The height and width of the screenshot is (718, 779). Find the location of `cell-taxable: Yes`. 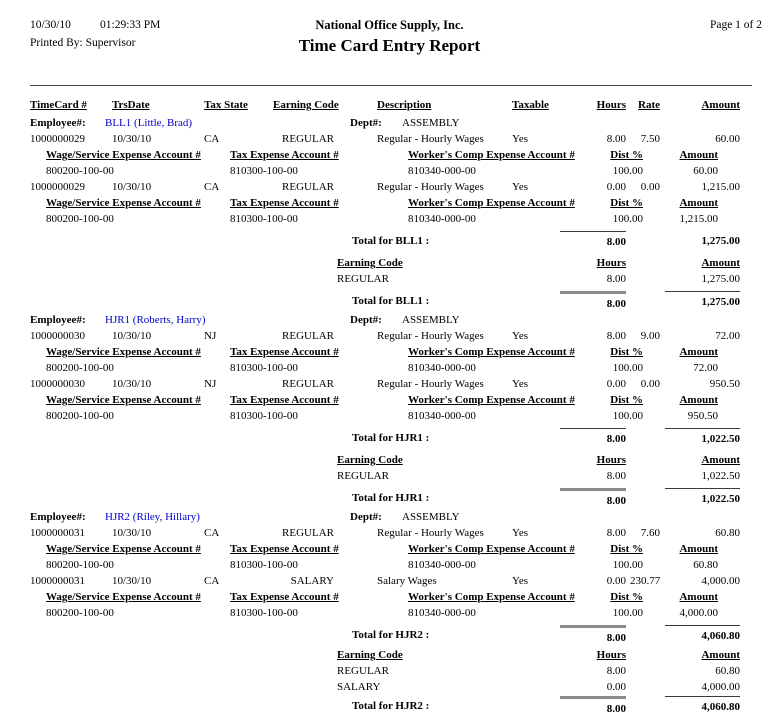

cell-taxable: Yes is located at coordinates (520, 336).